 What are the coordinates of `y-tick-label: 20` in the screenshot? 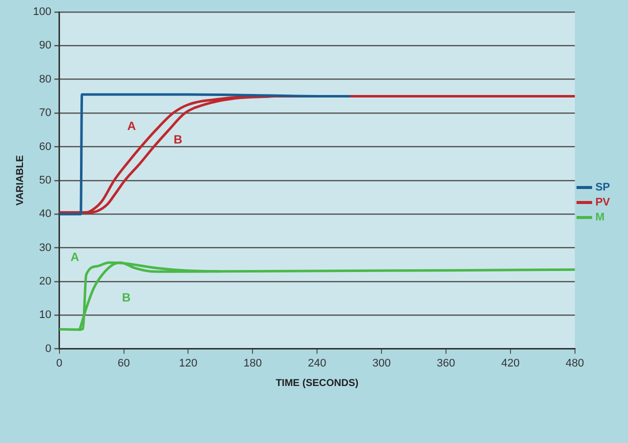 It's located at (45, 281).